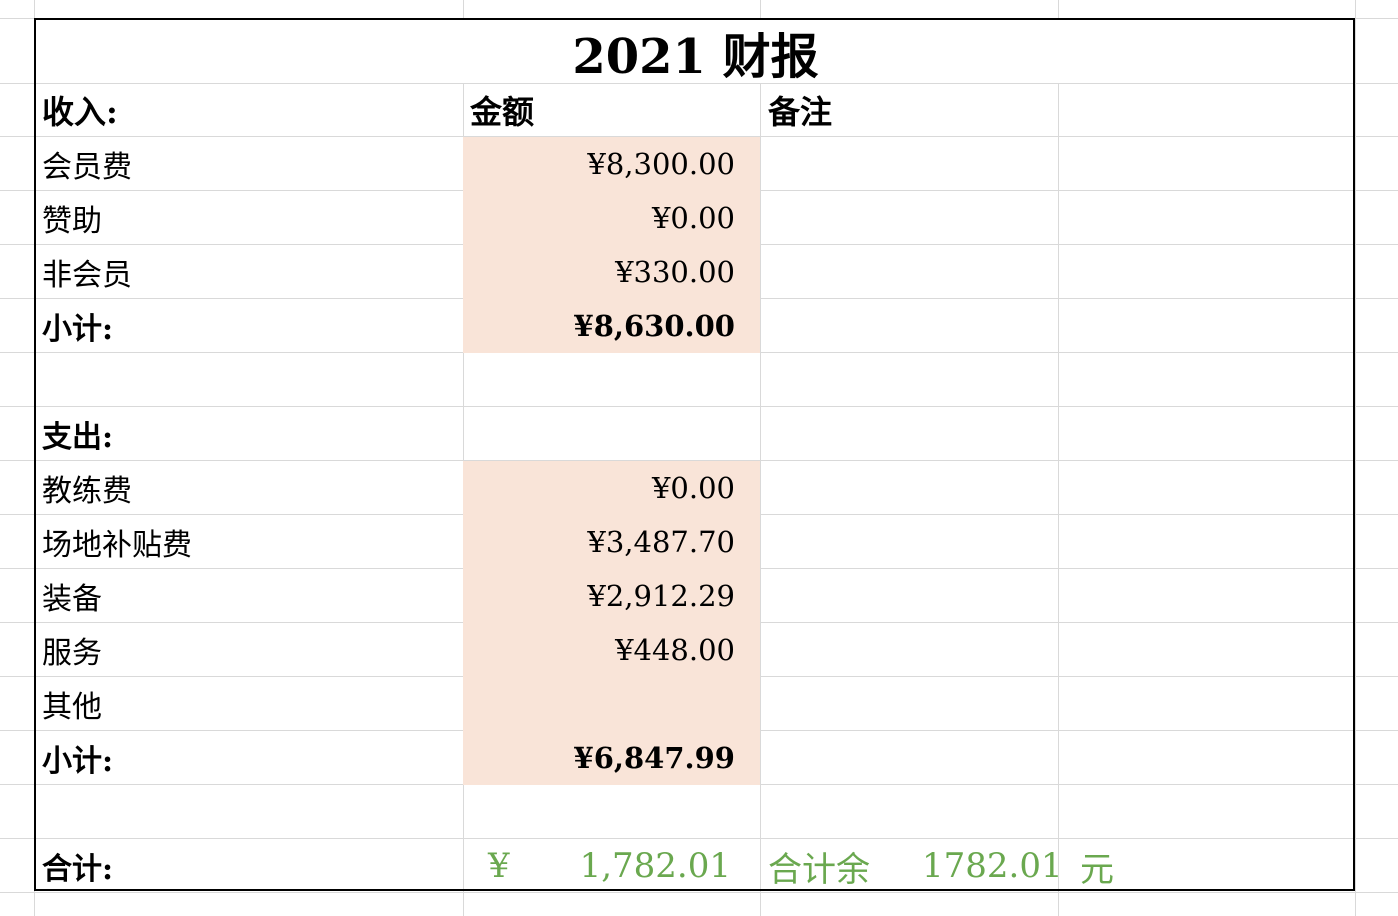 The image size is (1398, 916). What do you see at coordinates (78, 437) in the screenshot?
I see `expense-header: 支出:` at bounding box center [78, 437].